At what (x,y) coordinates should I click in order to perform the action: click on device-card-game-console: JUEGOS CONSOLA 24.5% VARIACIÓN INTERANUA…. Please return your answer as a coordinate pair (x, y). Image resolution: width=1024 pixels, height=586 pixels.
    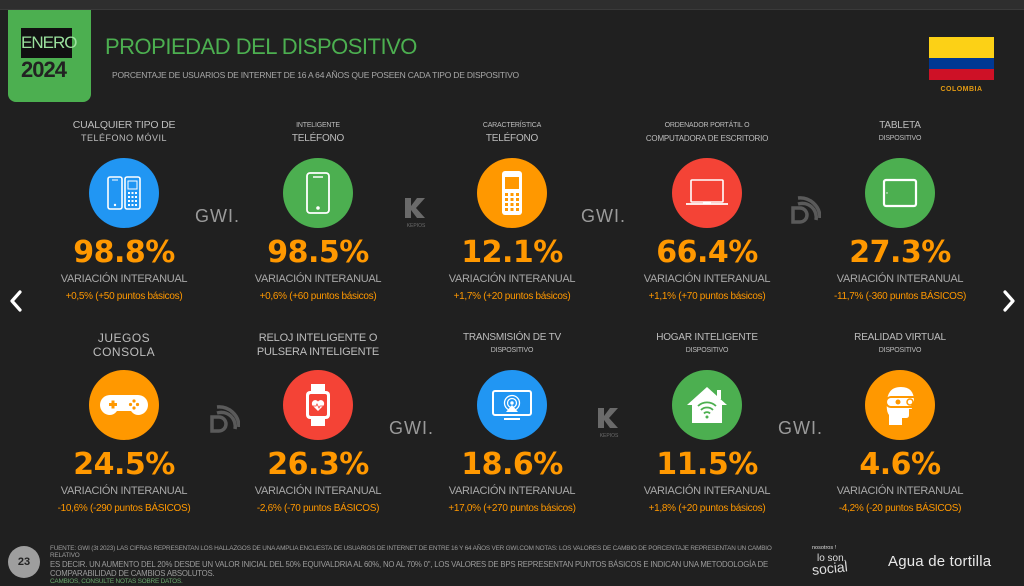
    Looking at the image, I should click on (124, 422).